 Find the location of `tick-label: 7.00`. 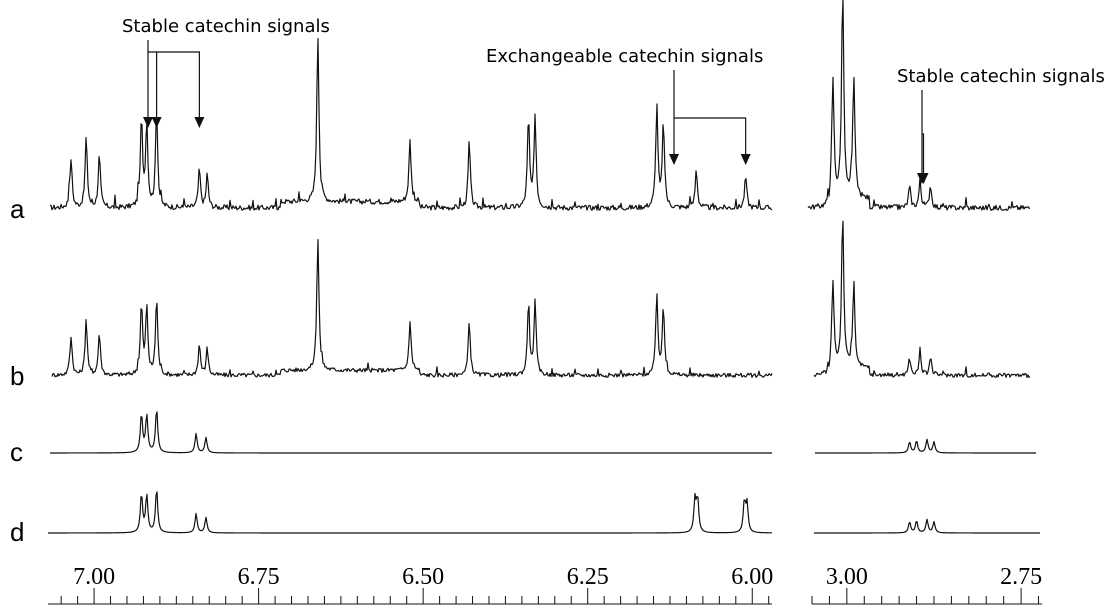

tick-label: 7.00 is located at coordinates (94, 577).